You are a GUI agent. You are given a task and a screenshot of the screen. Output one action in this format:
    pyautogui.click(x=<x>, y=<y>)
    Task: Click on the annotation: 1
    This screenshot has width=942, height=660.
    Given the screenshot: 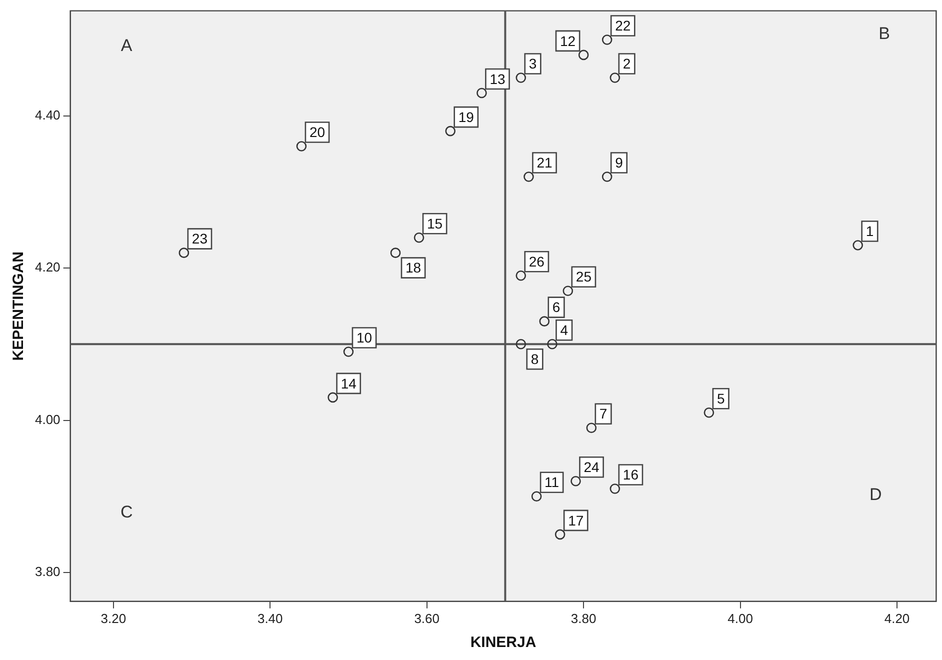 What is the action you would take?
    pyautogui.click(x=870, y=231)
    